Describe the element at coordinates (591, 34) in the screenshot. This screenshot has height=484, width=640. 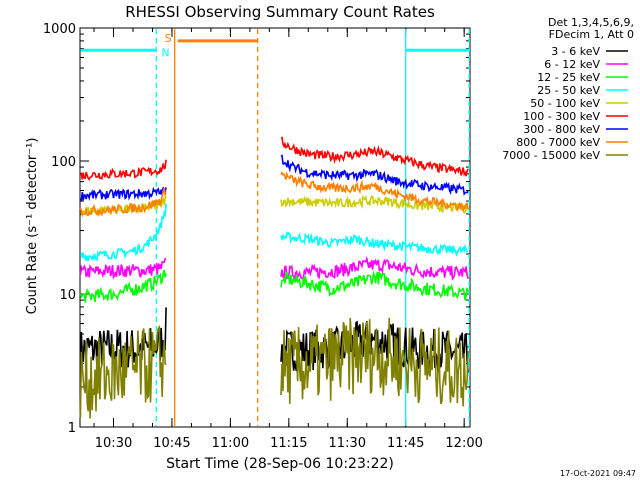
I see `legend-header-line-2: FDecim 1, Att 0` at that location.